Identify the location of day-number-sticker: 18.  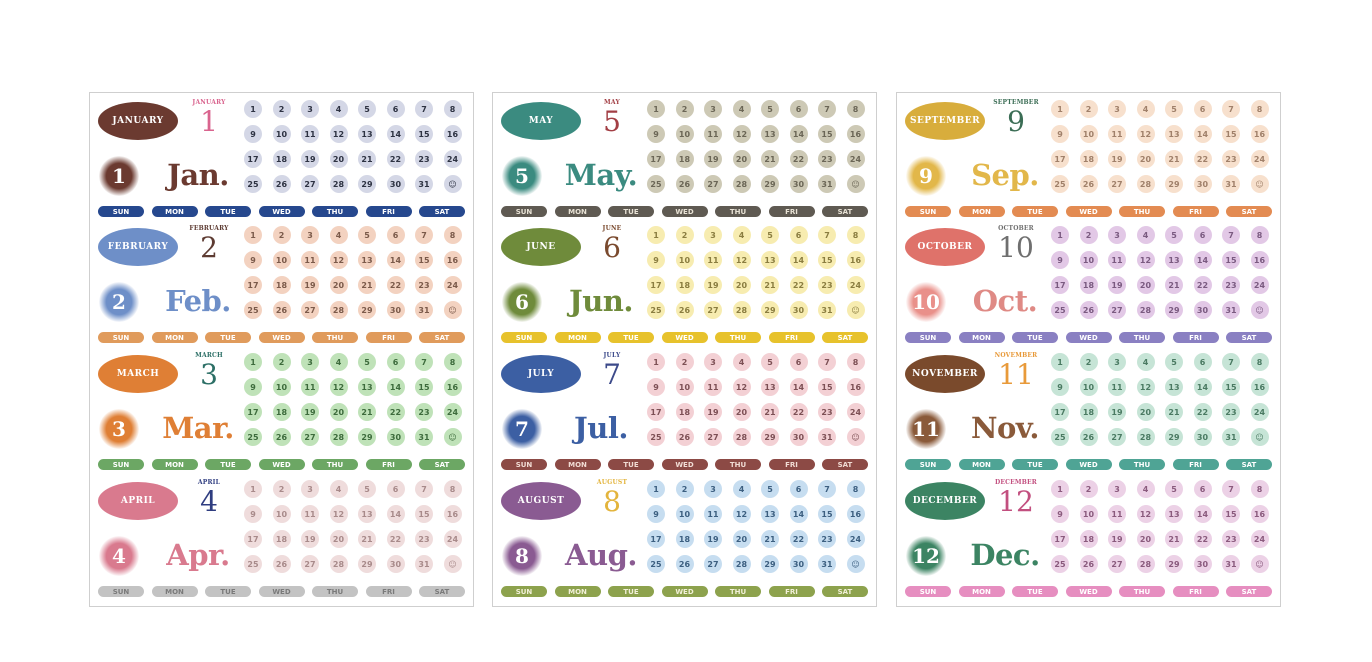
(1088, 412).